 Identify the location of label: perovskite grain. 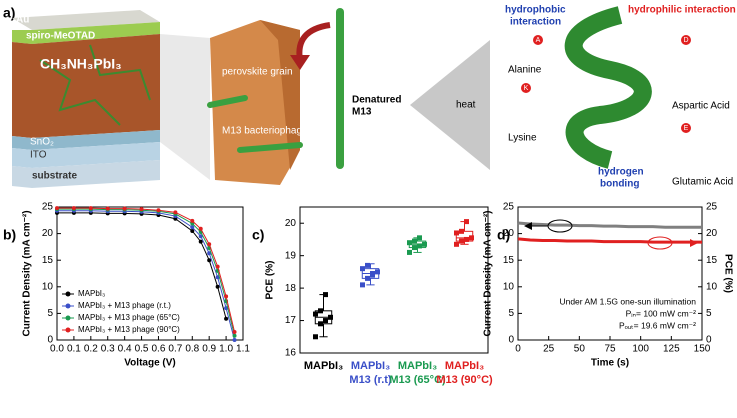
(257, 72).